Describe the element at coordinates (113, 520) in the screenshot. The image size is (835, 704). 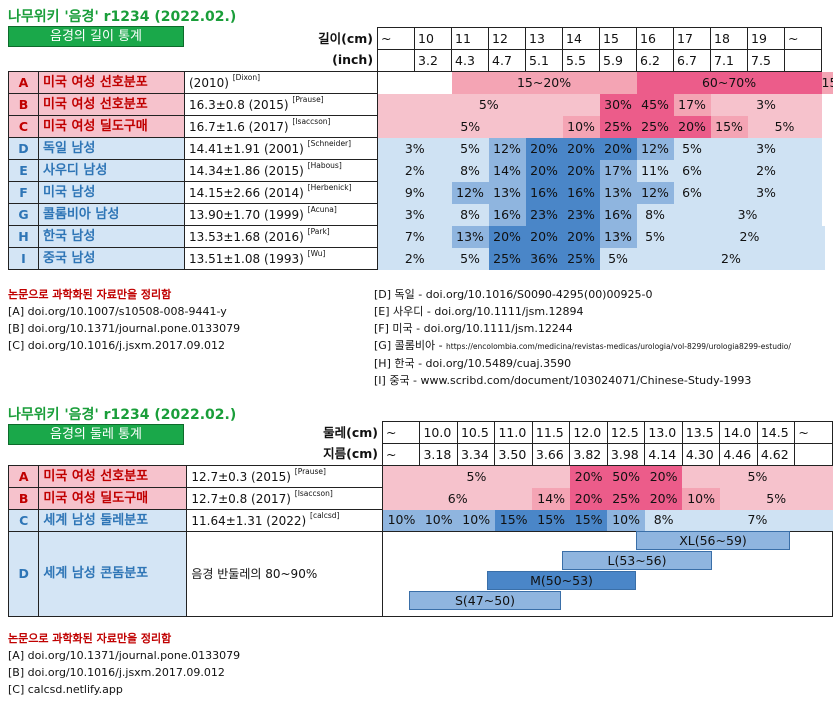
I see `row-name: 세계 남성 둘레분포` at that location.